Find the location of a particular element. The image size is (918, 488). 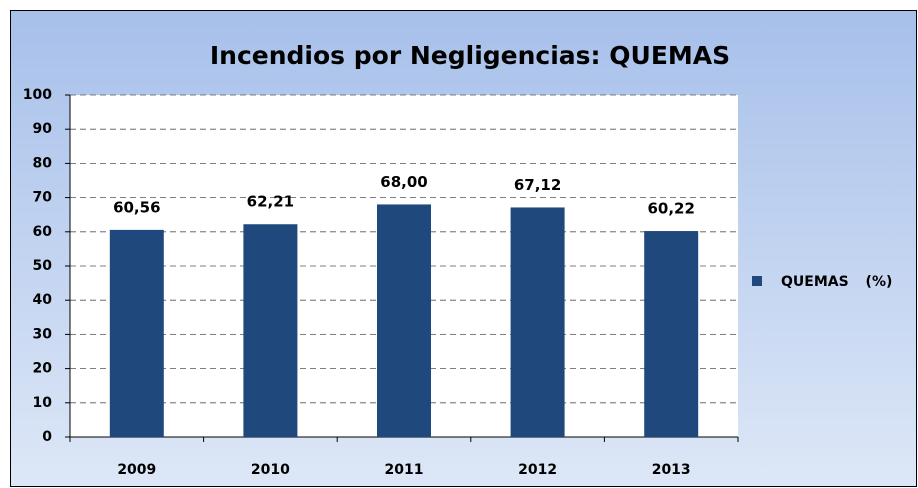

legend-label: QUEMAS (%) is located at coordinates (836, 282).